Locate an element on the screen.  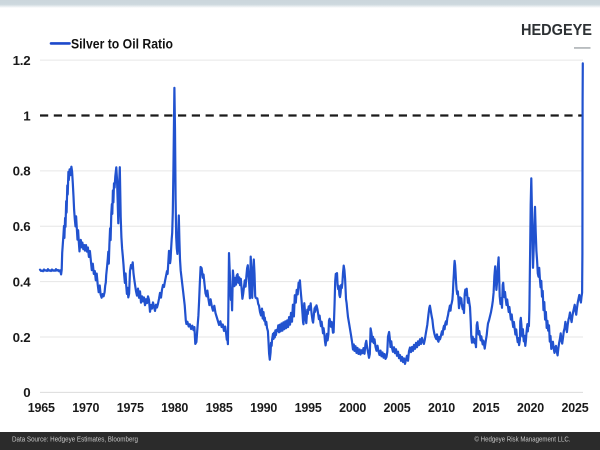
svg-text: 1995 is located at coordinates (309, 407).